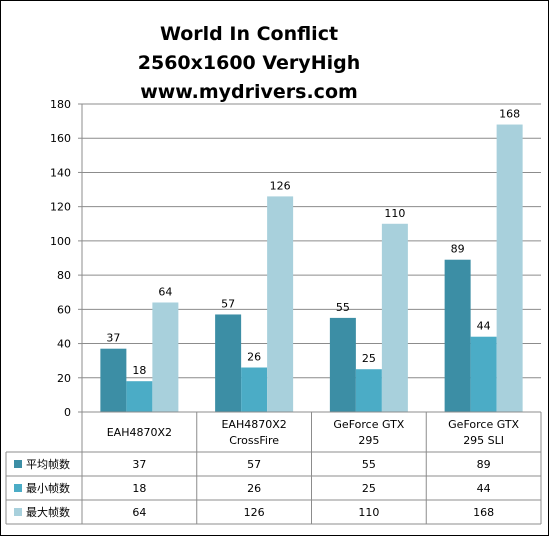  I want to click on data-label: 110, so click(394, 213).